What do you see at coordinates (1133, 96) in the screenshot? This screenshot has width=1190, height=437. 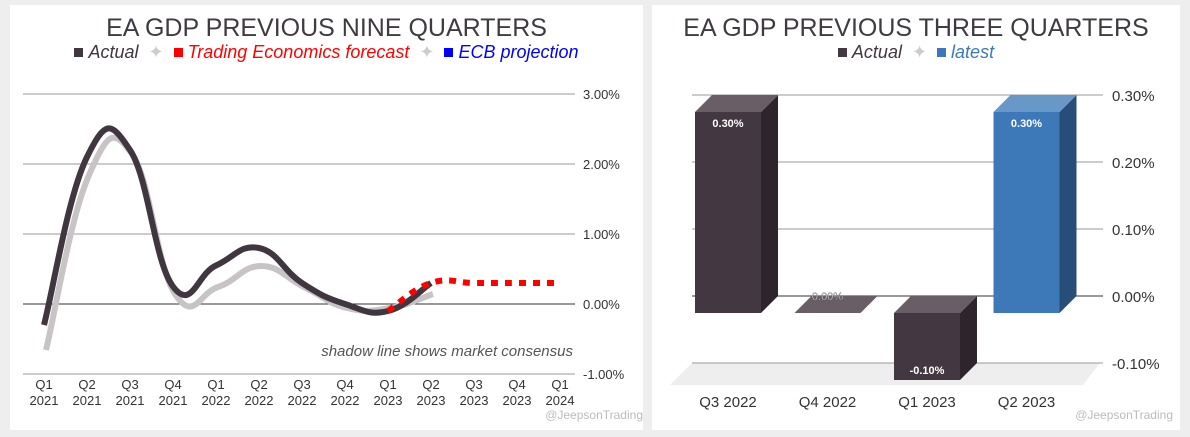 I see `y-tick-label: 0.30%` at bounding box center [1133, 96].